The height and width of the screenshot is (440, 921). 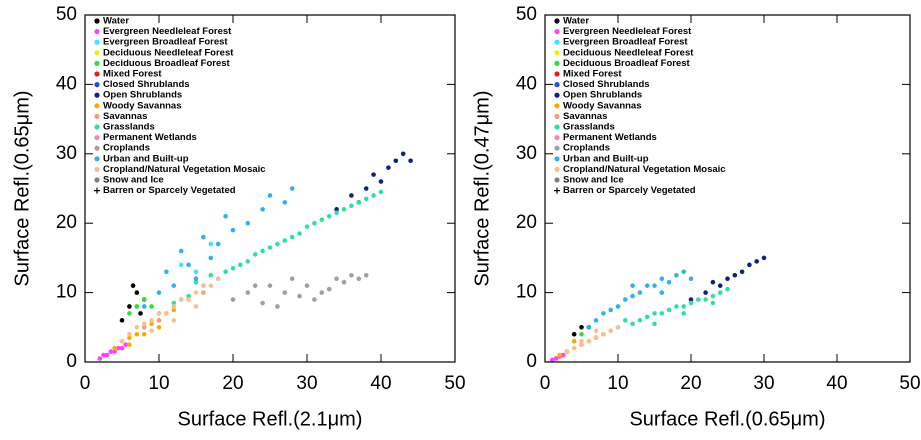 I want to click on legend-label: Urban and Built-up, so click(x=146, y=158).